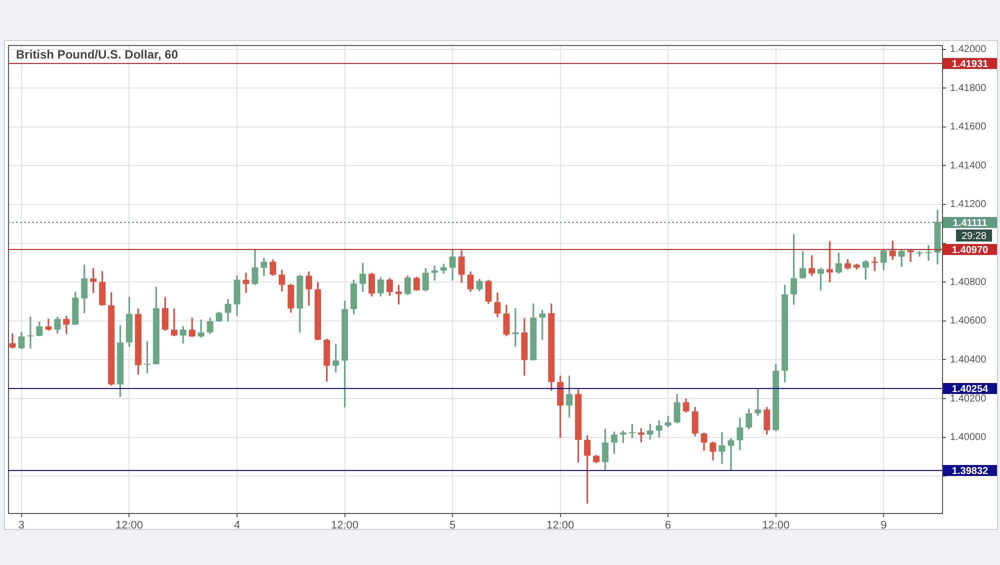  What do you see at coordinates (883, 526) in the screenshot?
I see `x-tick-label: 9` at bounding box center [883, 526].